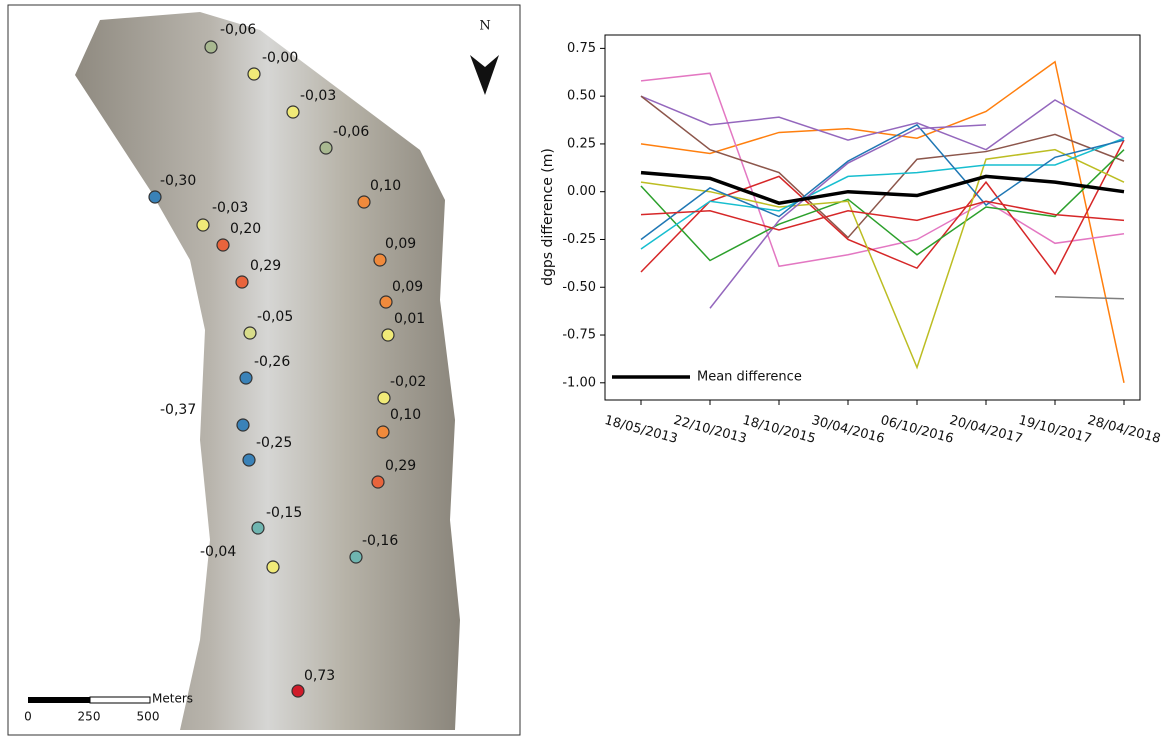 The height and width of the screenshot is (739, 1173). What do you see at coordinates (581, 143) in the screenshot?
I see `y-tick-label: 0.25` at bounding box center [581, 143].